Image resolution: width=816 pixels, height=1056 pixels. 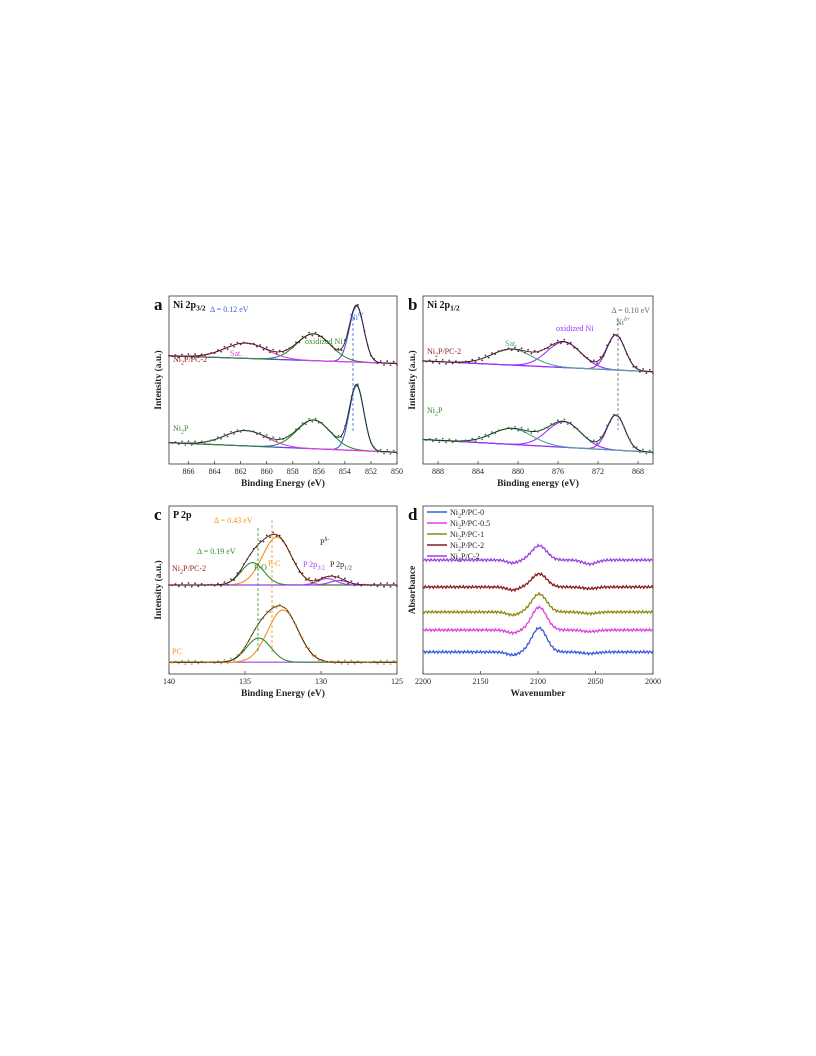 What do you see at coordinates (283, 693) in the screenshot?
I see `x-axis-label: Binding Energy (eV)` at bounding box center [283, 693].